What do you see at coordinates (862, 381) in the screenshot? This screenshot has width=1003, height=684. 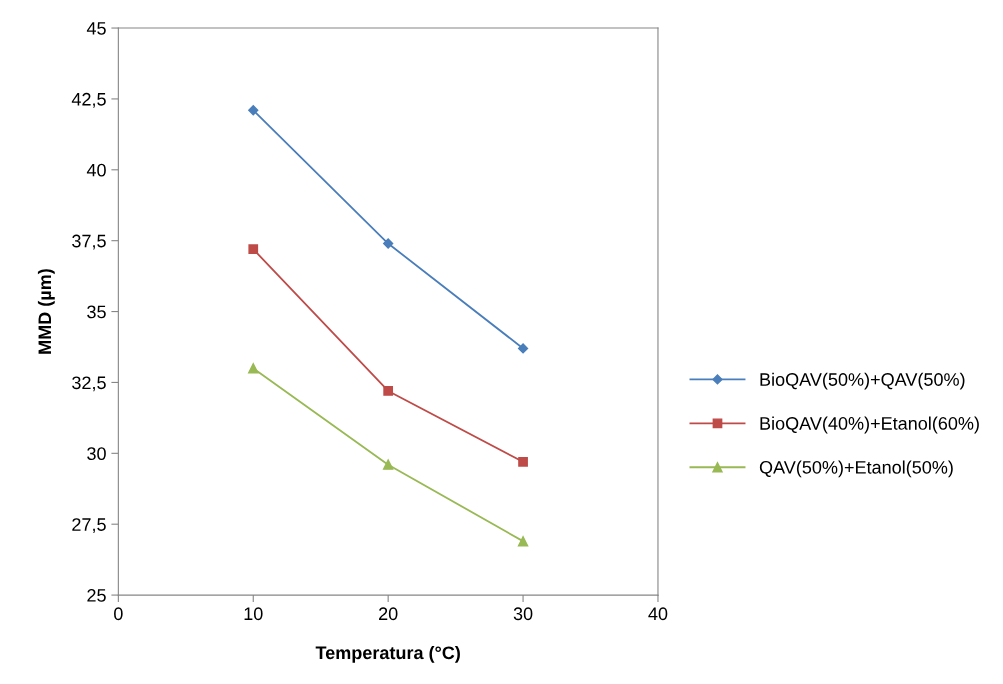 I see `legend-label: BioQAV(50%)+QAV(50%)` at bounding box center [862, 381].